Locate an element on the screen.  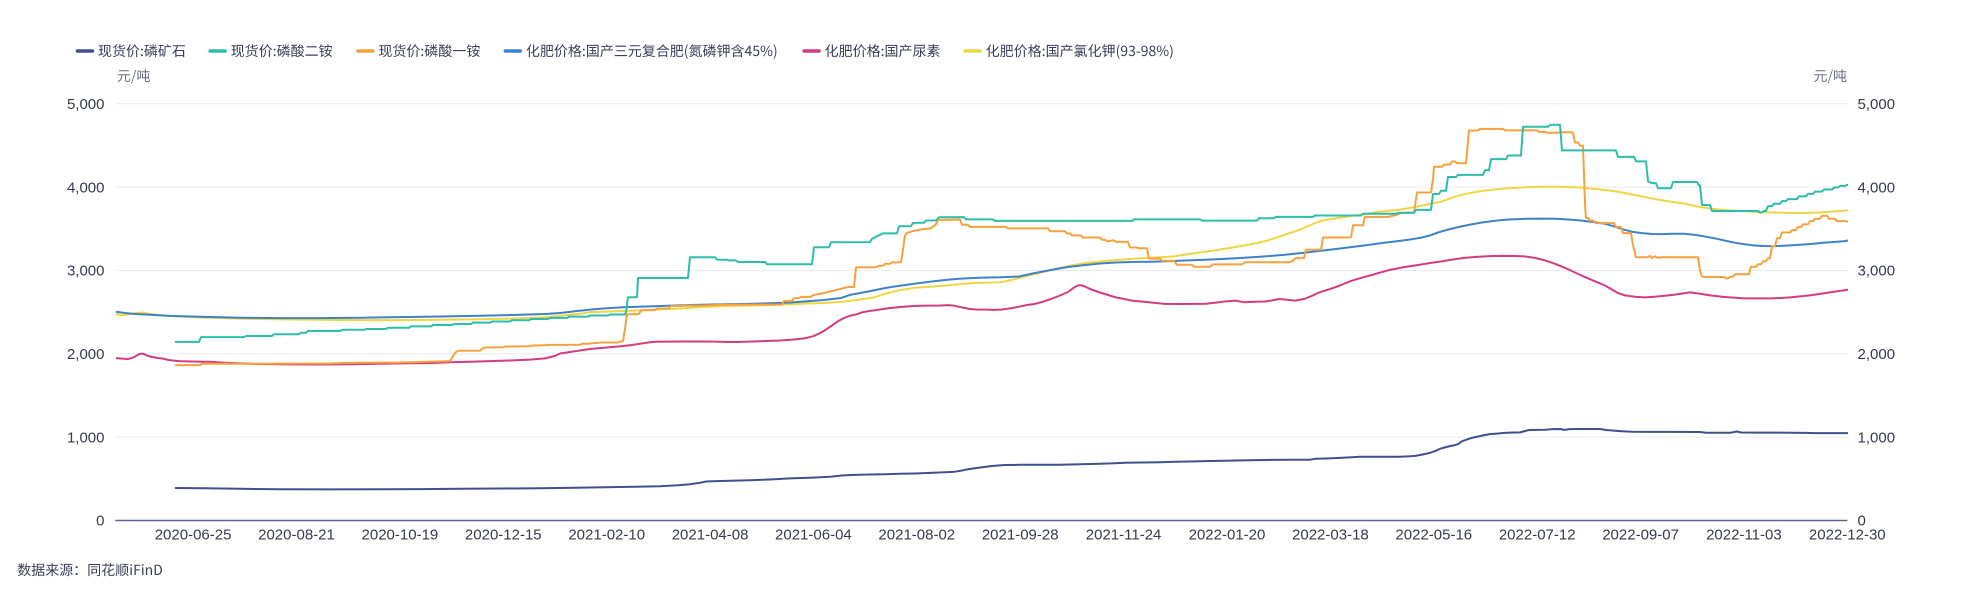
svg-text: 2022-09-07 is located at coordinates (1640, 535).